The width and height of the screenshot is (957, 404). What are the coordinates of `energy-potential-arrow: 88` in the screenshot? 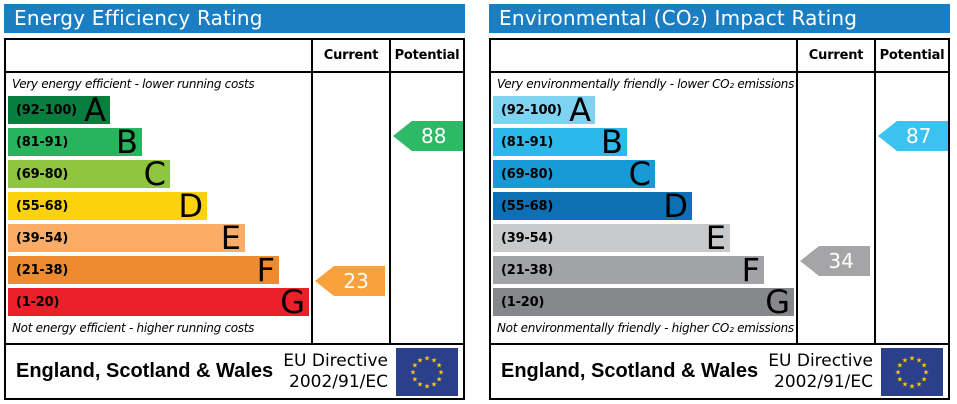 It's located at (428, 136).